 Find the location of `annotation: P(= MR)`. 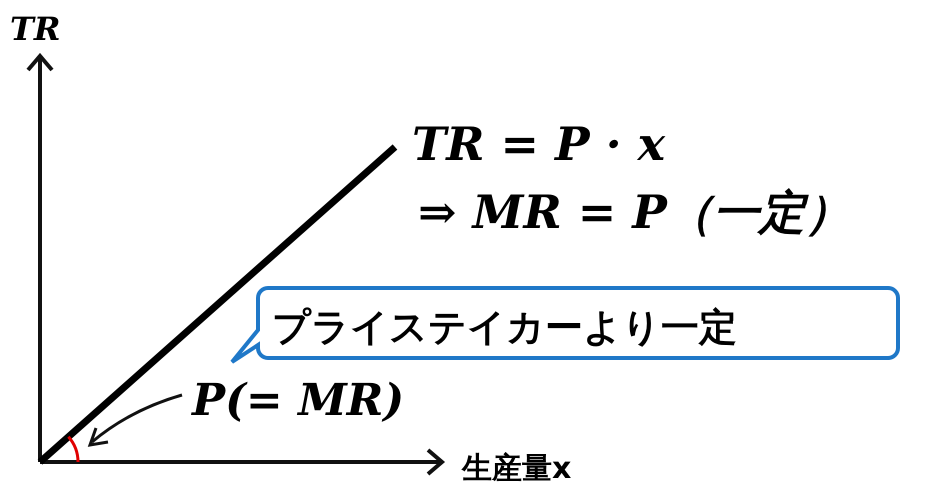

annotation: P(= MR) is located at coordinates (297, 400).